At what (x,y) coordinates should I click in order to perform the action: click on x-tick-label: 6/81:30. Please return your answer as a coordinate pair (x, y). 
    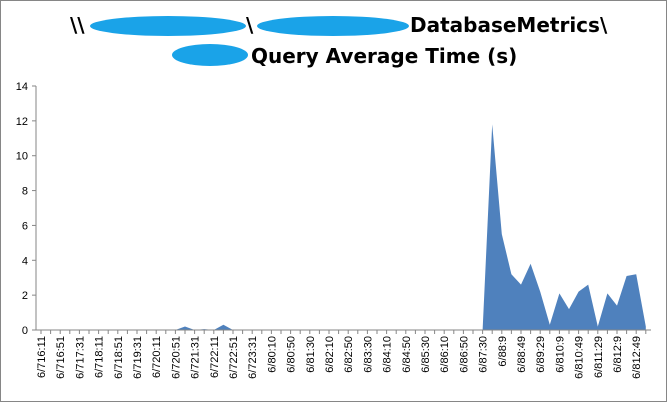
    Looking at the image, I should click on (311, 354).